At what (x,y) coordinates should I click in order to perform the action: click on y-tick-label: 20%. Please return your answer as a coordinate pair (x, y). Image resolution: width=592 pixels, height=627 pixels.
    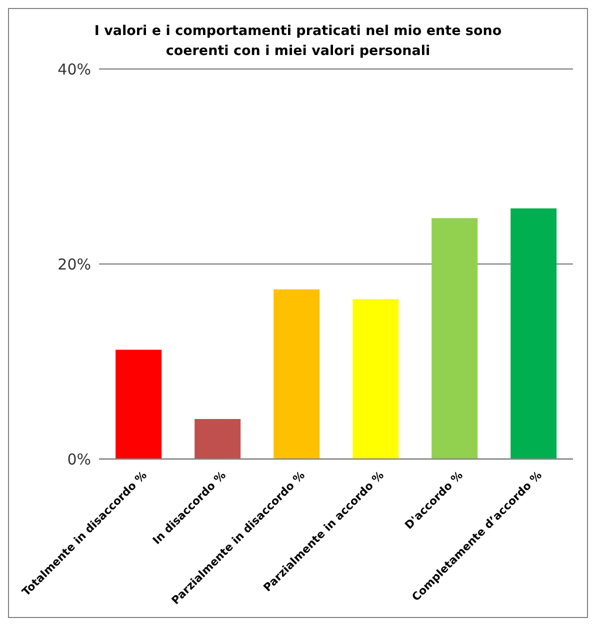
    Looking at the image, I should click on (74, 264).